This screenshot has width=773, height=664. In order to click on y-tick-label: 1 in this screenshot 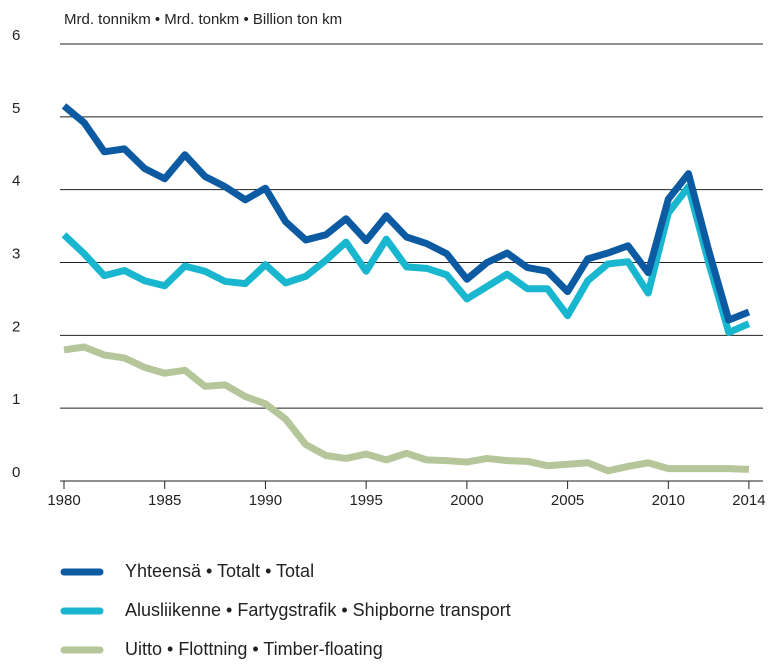, I will do `click(16, 399)`.